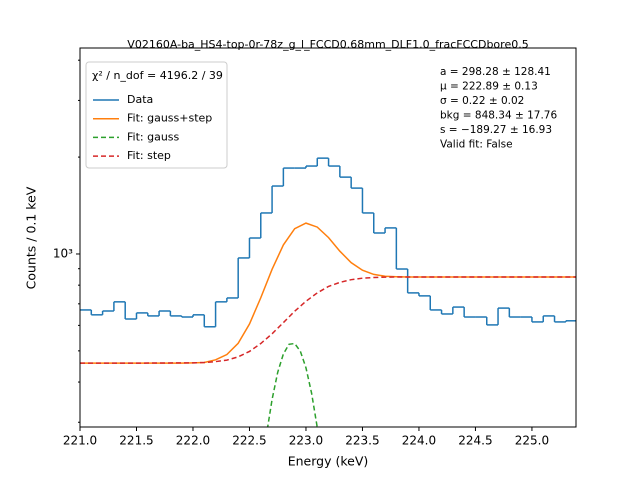 This screenshot has height=484, width=640. I want to click on x-tick-label: 223.0, so click(306, 441).